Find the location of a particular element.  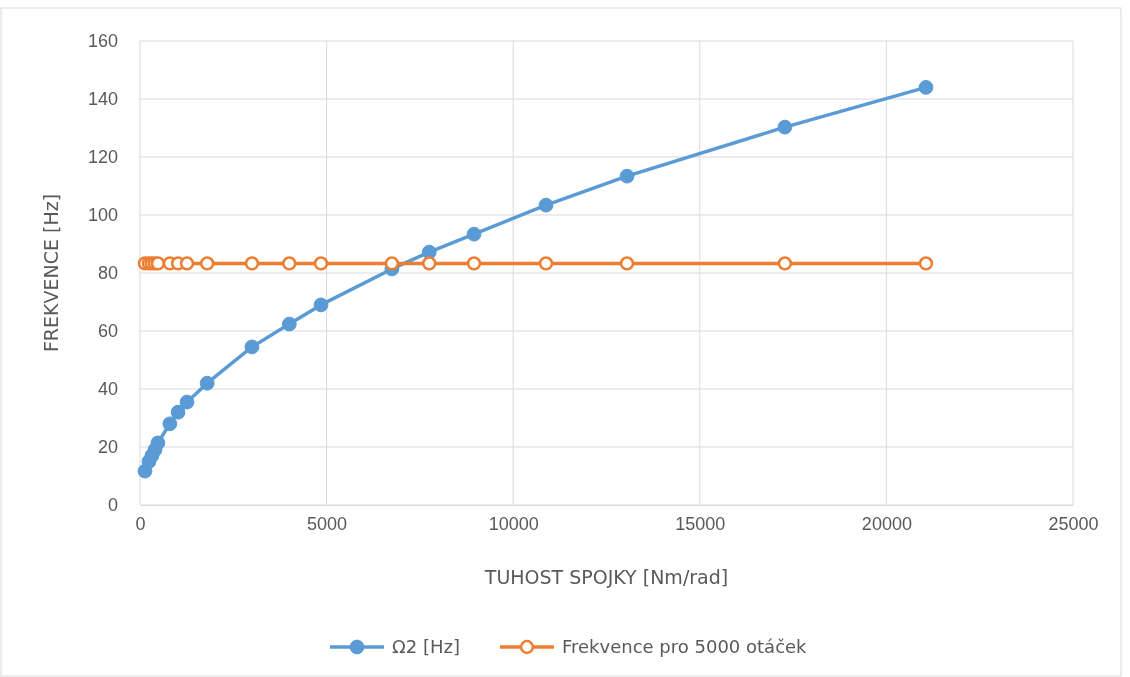

x-tick-label: 0 is located at coordinates (140, 523).